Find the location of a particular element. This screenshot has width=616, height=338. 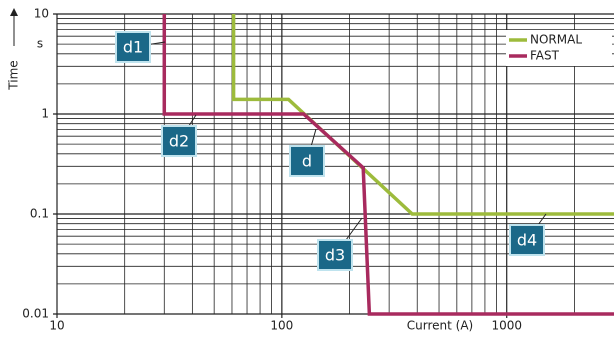

legend-box is located at coordinates (559, 48).